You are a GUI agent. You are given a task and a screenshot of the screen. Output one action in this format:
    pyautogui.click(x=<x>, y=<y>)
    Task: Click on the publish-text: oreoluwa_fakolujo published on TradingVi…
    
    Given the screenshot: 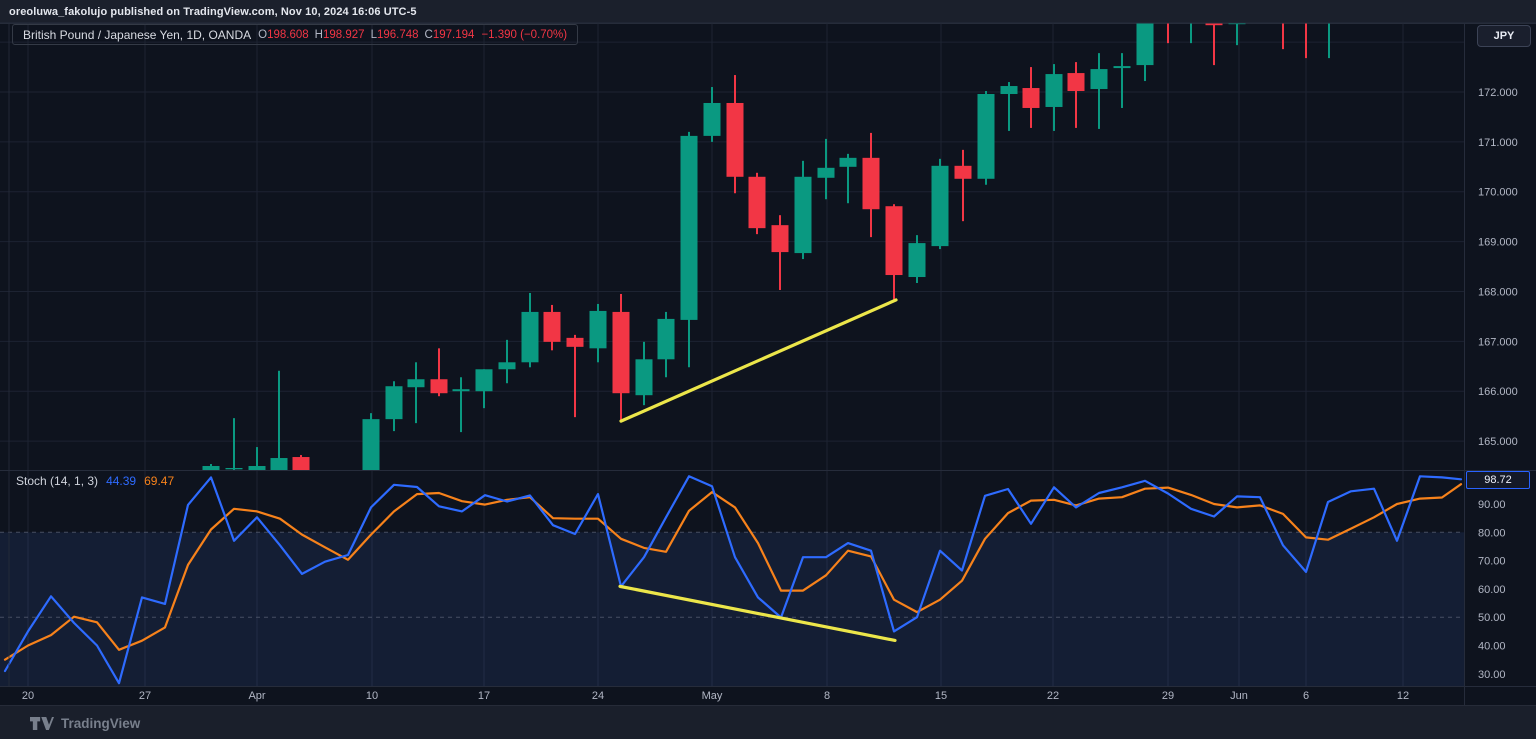 What is the action you would take?
    pyautogui.click(x=213, y=11)
    